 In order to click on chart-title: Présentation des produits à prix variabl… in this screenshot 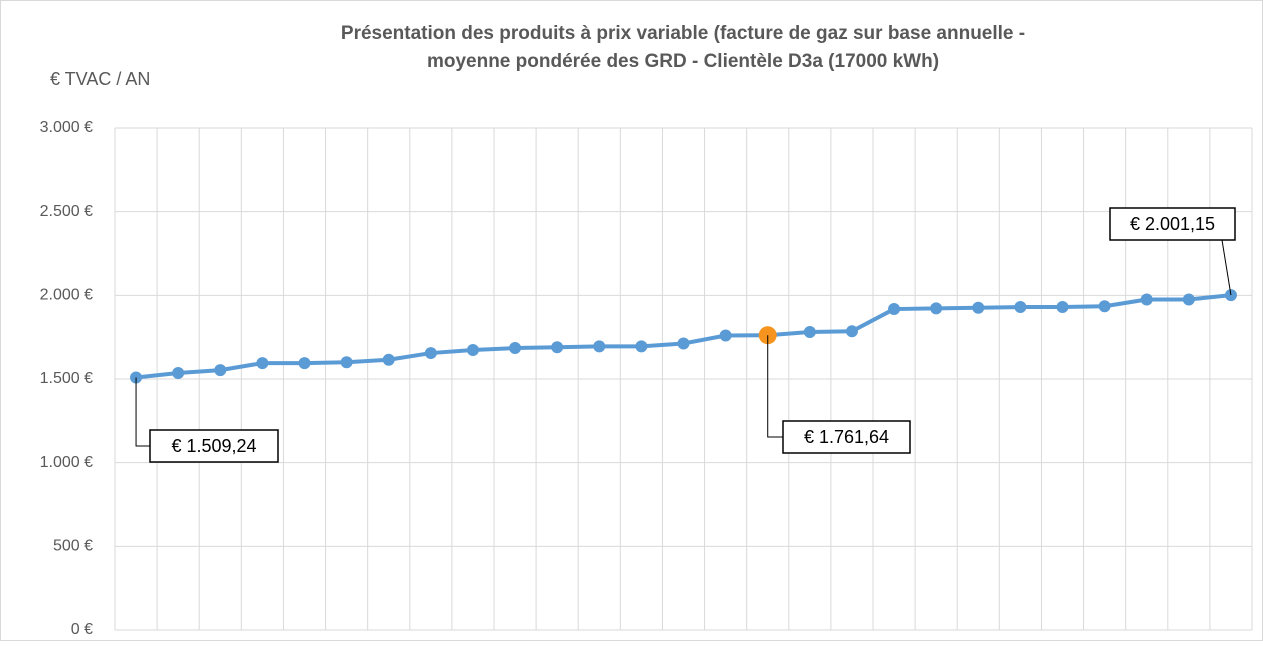, I will do `click(683, 33)`.